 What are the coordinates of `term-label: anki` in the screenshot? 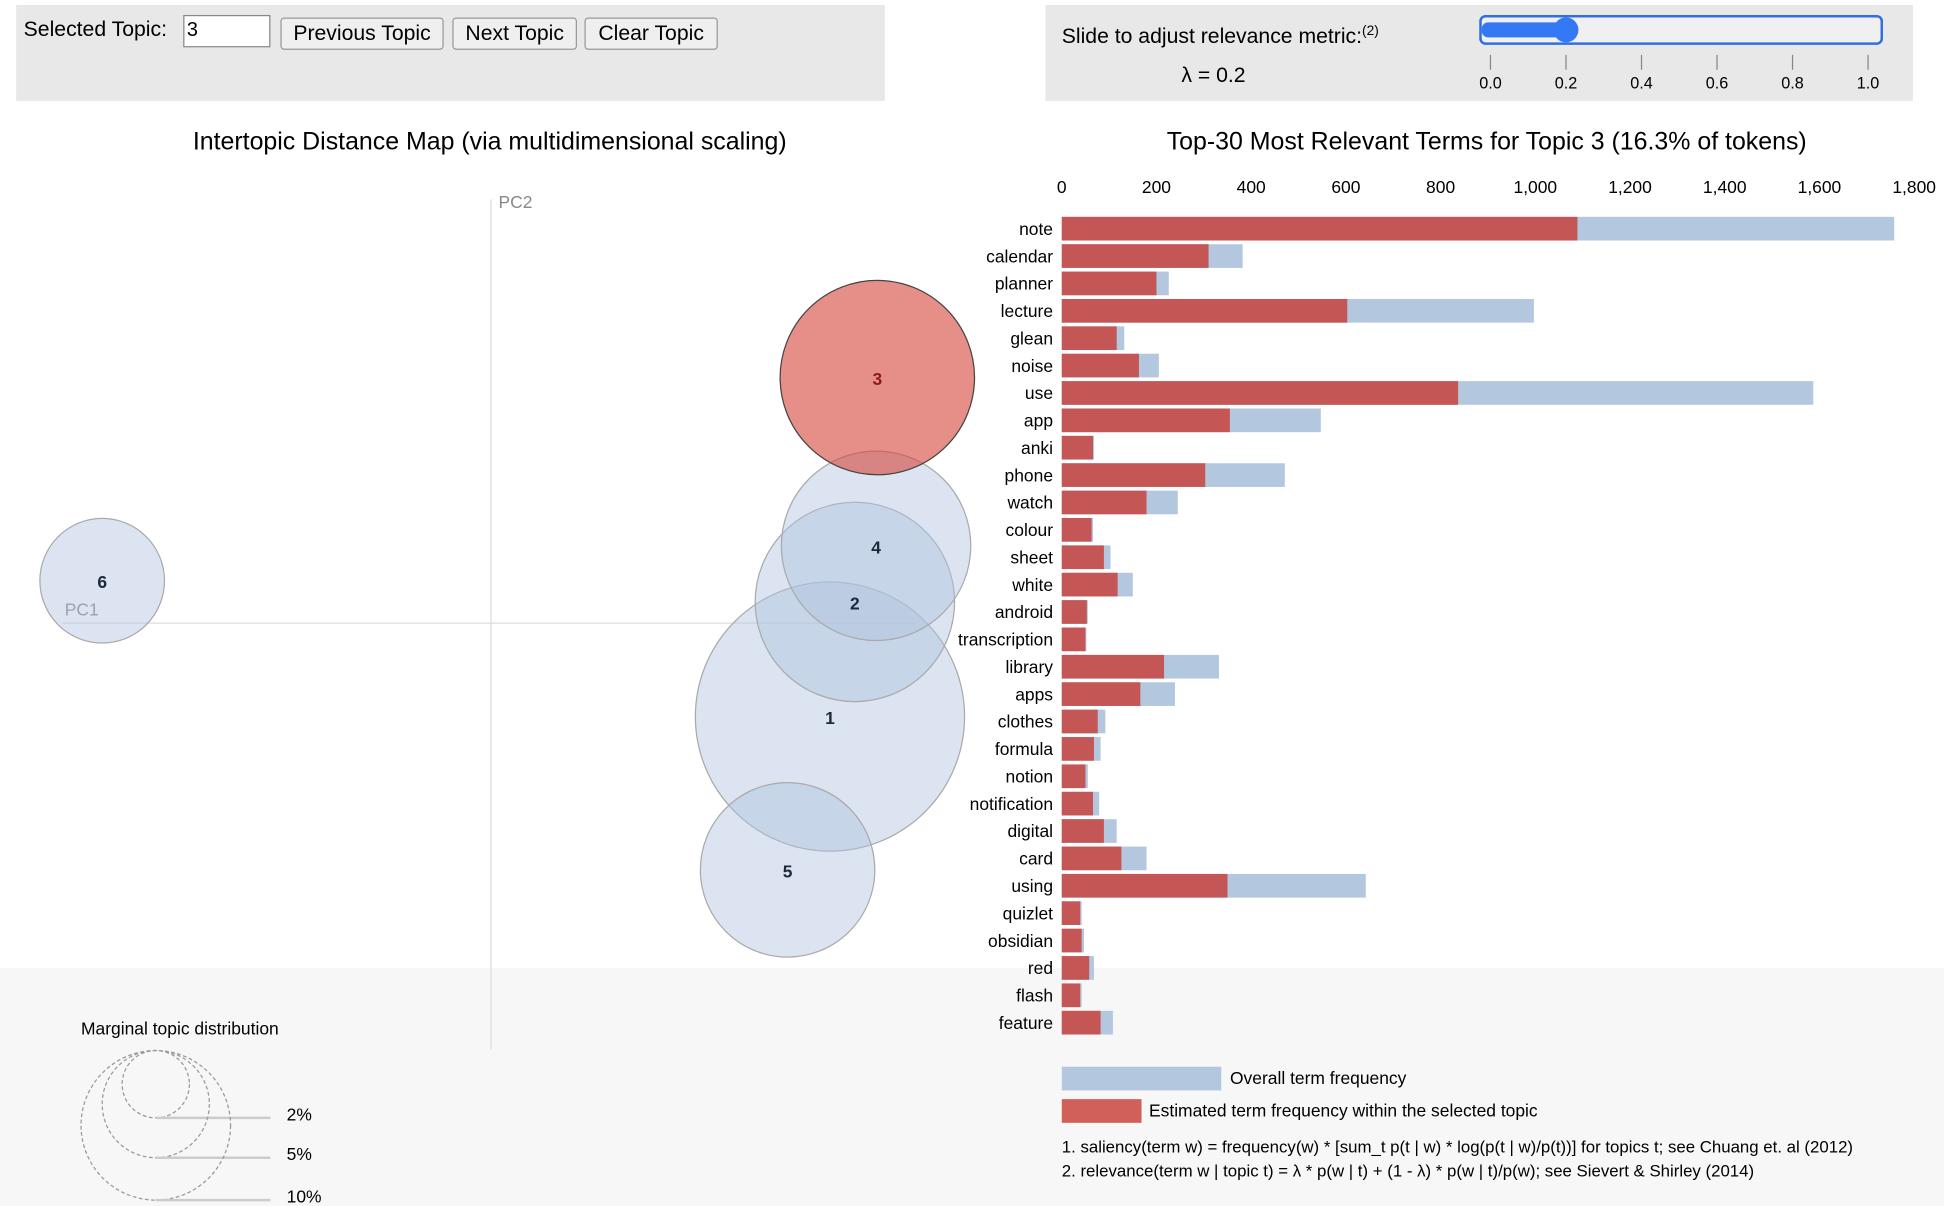 It's located at (1037, 448).